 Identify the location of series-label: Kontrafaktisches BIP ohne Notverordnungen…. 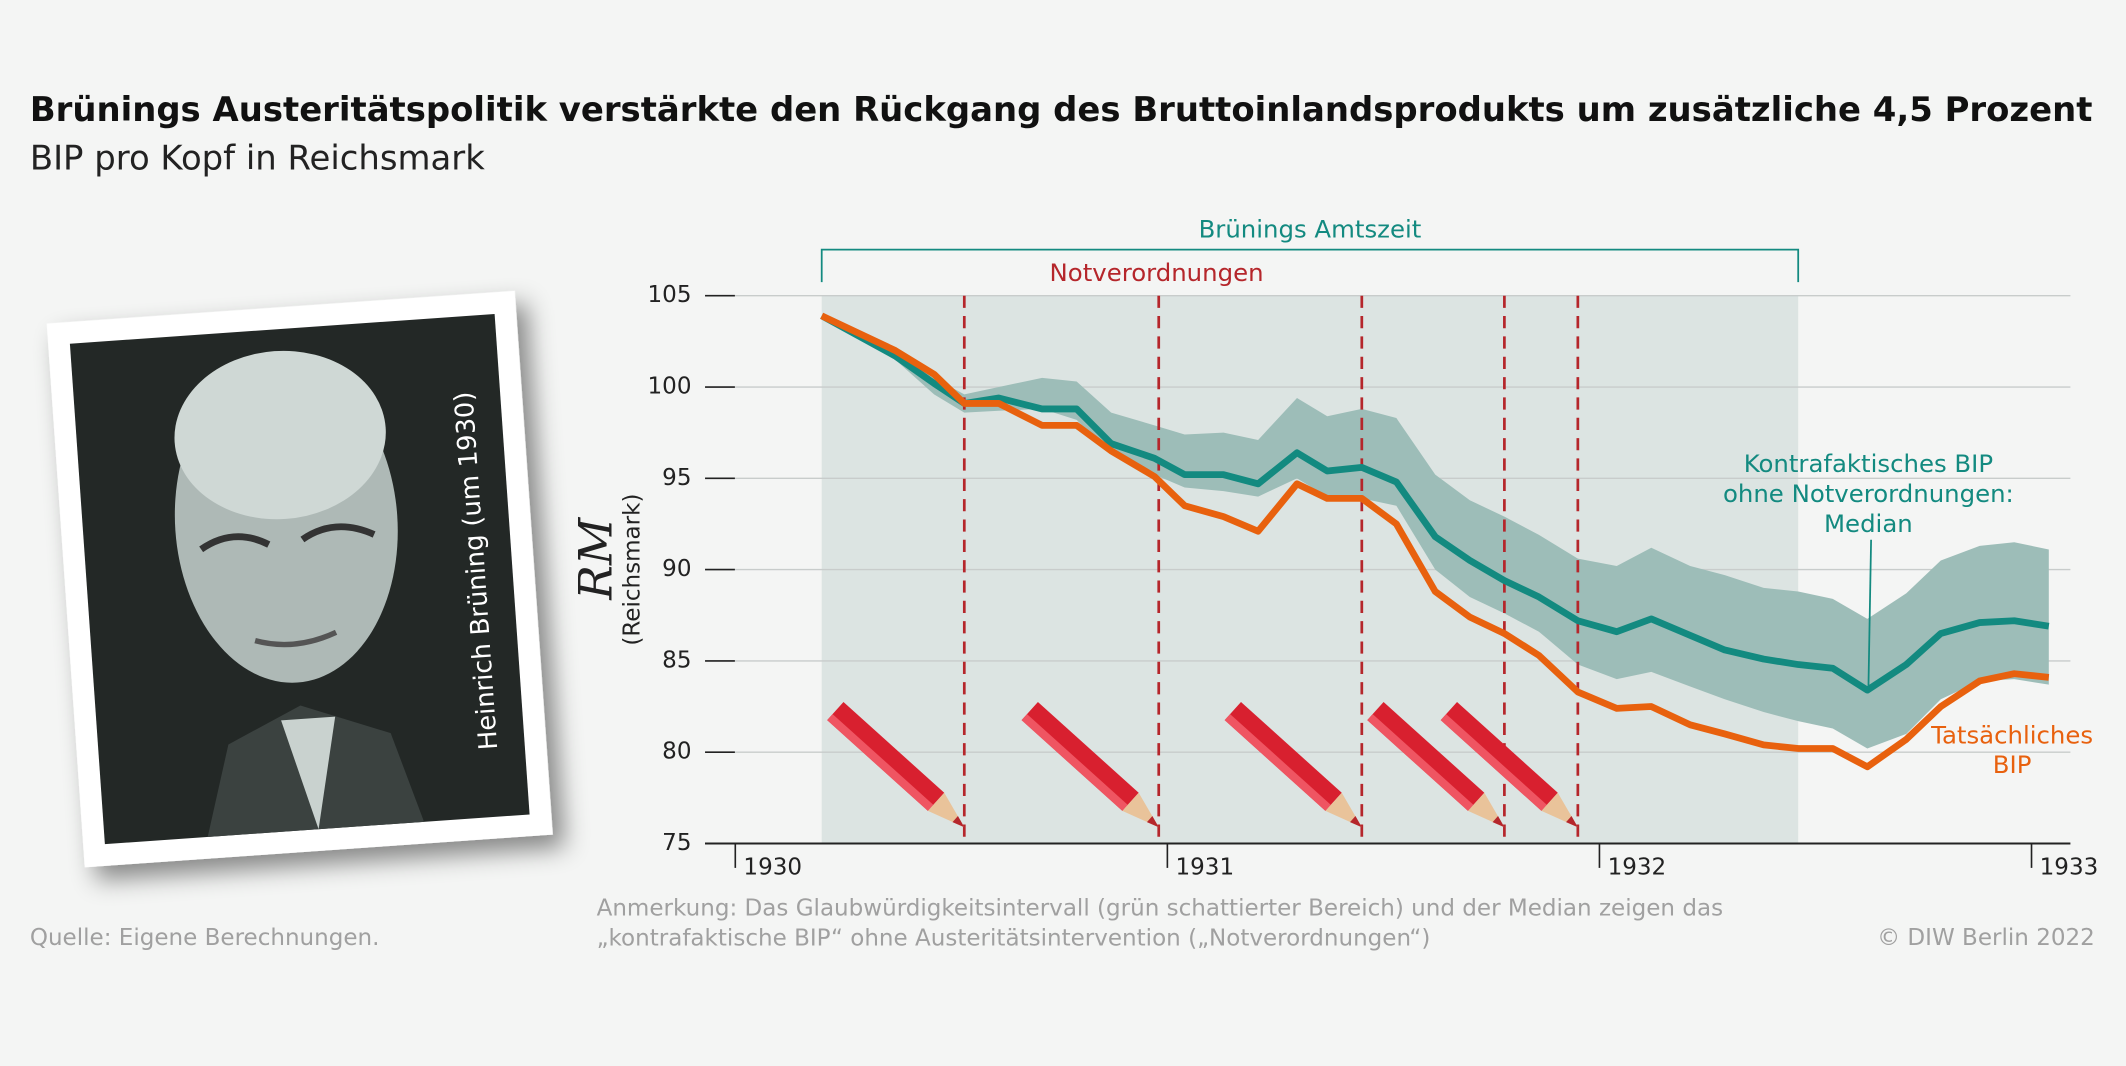
(1868, 493).